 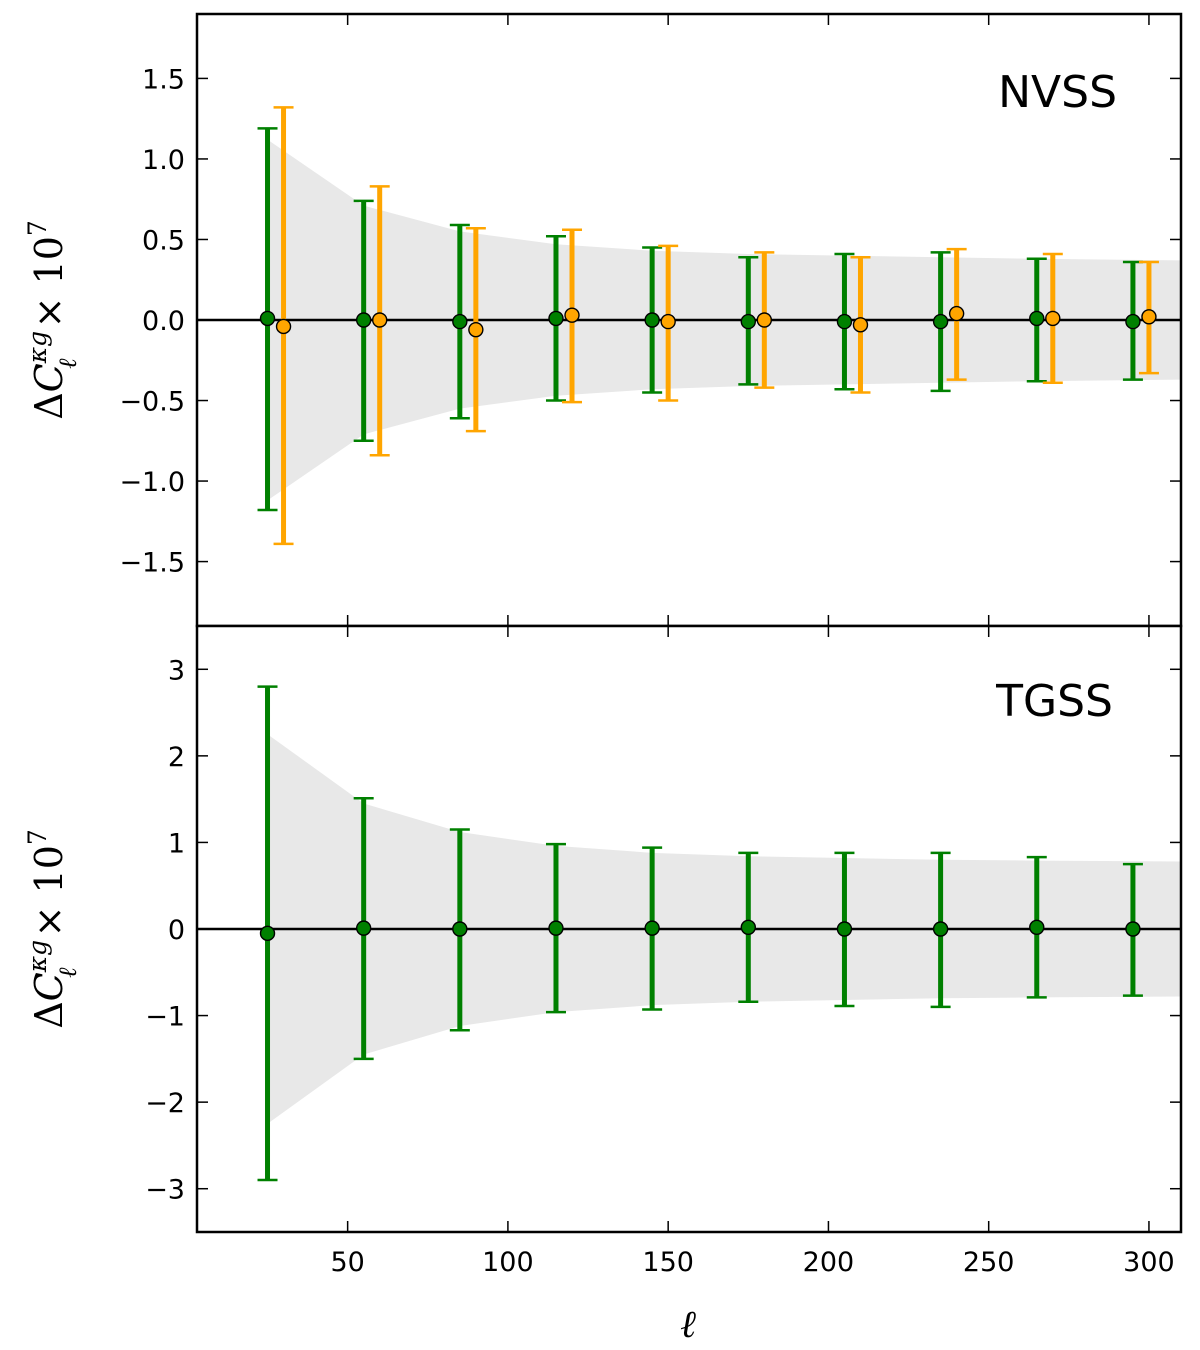 I want to click on y-tick-label: −1.5, so click(x=152, y=563).